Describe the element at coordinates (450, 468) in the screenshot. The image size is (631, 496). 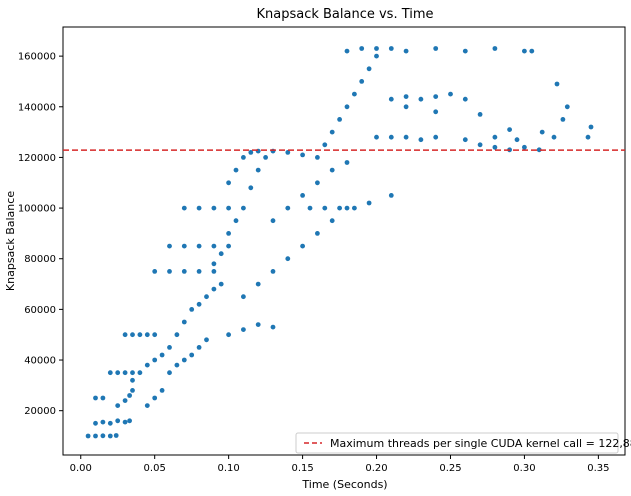
I see `x-tick-label: 0.25` at that location.